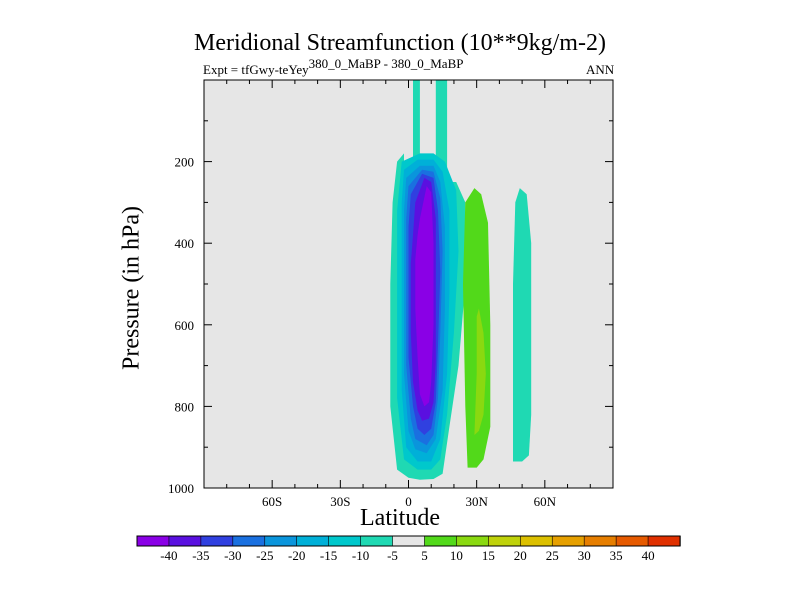  I want to click on colorbar-label-5: -15, so click(328, 555).